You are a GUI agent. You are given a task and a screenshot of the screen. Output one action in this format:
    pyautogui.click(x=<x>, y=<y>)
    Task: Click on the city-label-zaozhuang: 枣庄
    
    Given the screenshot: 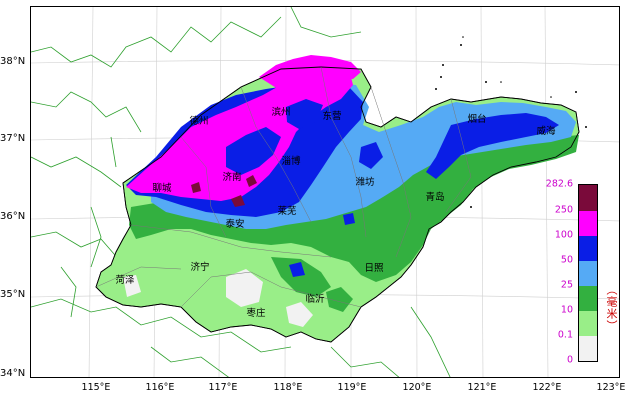 What is the action you would take?
    pyautogui.click(x=256, y=313)
    